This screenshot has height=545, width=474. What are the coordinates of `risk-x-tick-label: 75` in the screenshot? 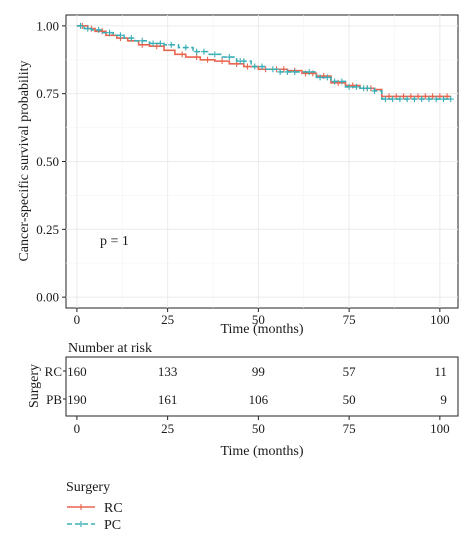 It's located at (349, 428).